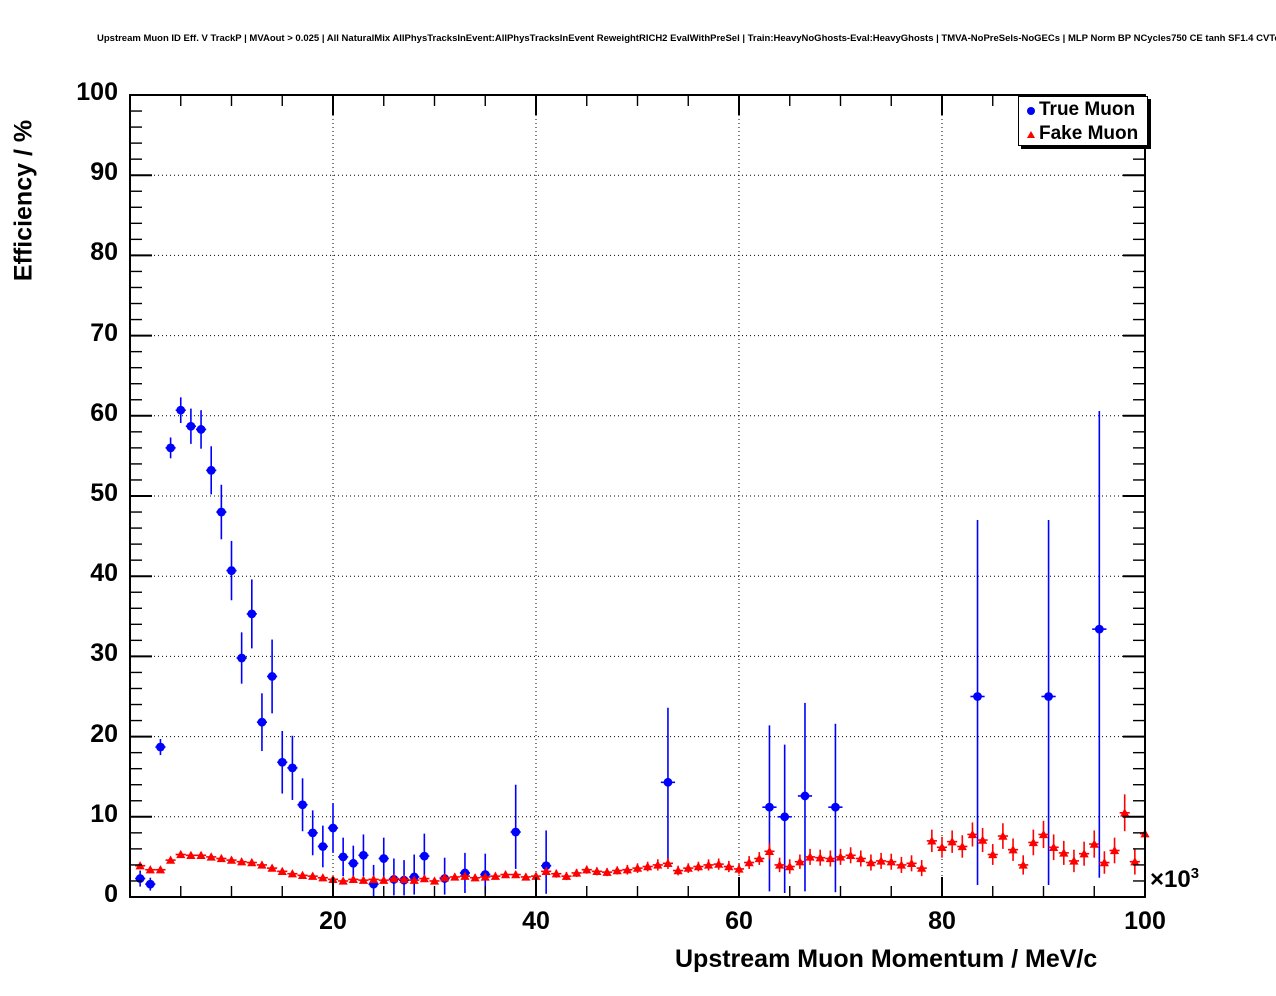  Describe the element at coordinates (104, 332) in the screenshot. I see `y-tick-label: 70` at that location.